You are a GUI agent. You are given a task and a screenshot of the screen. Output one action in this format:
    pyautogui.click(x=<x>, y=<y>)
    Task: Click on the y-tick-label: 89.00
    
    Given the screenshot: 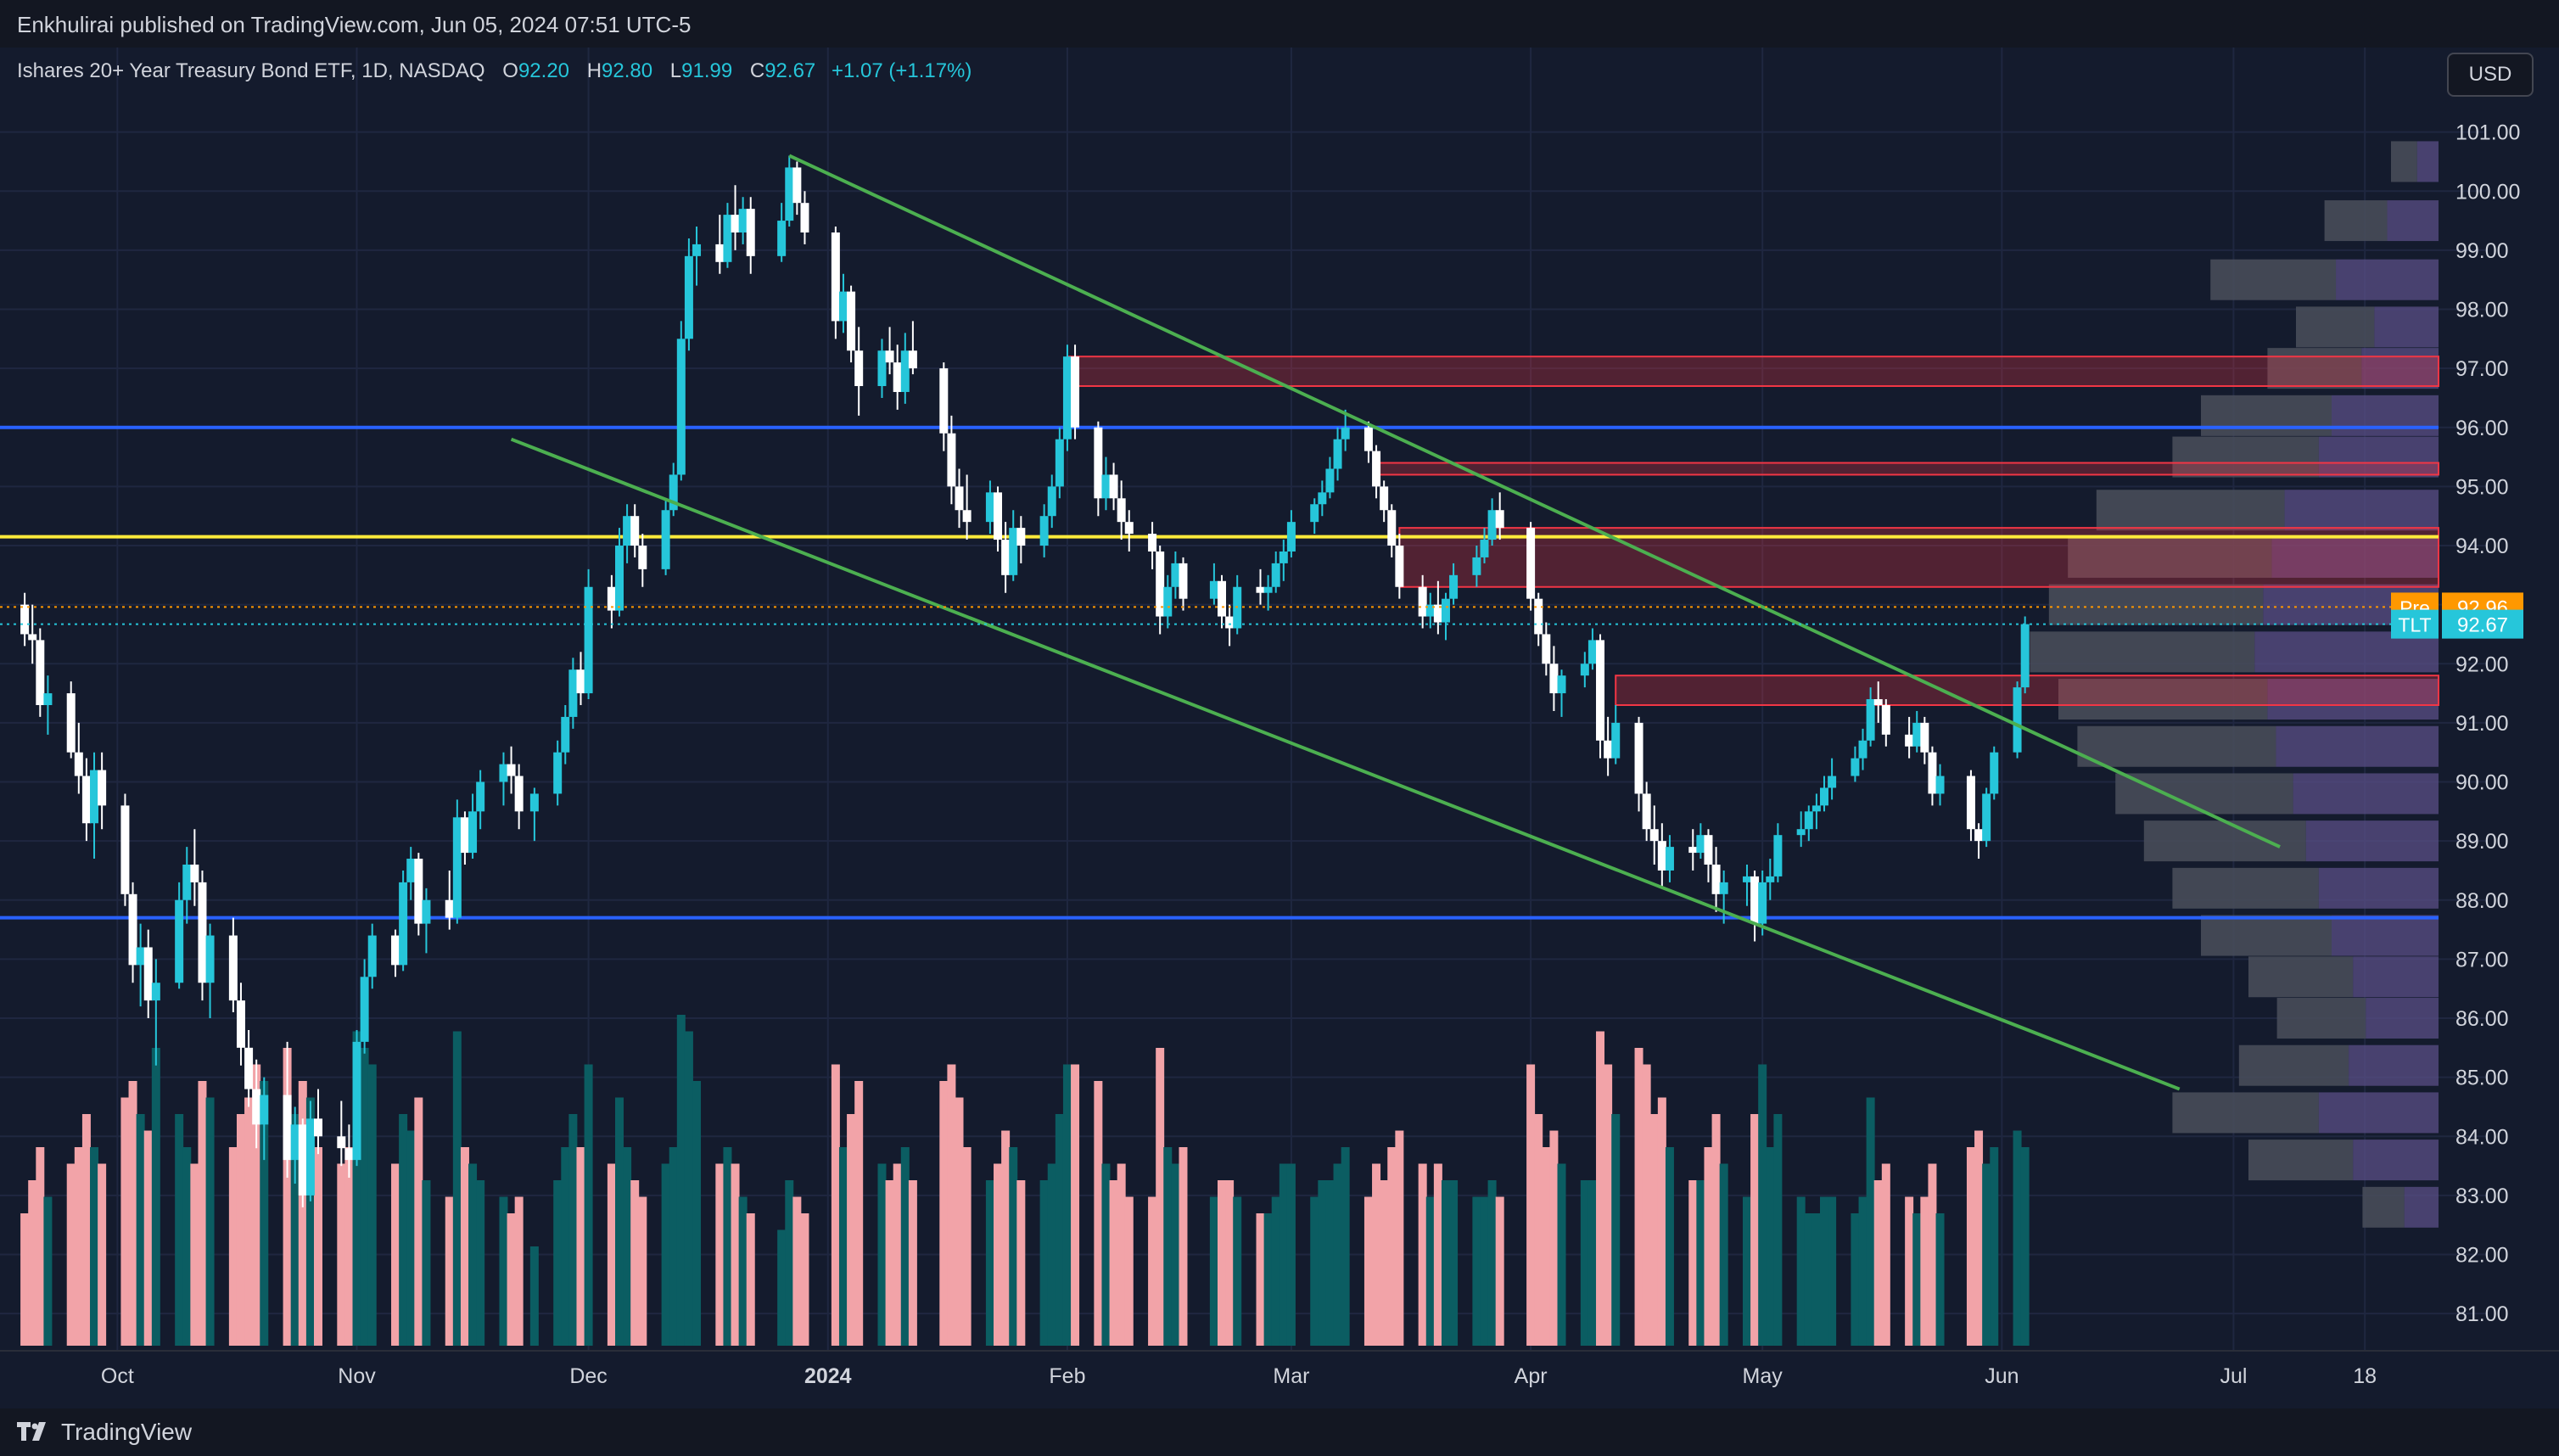 What is the action you would take?
    pyautogui.click(x=2482, y=842)
    